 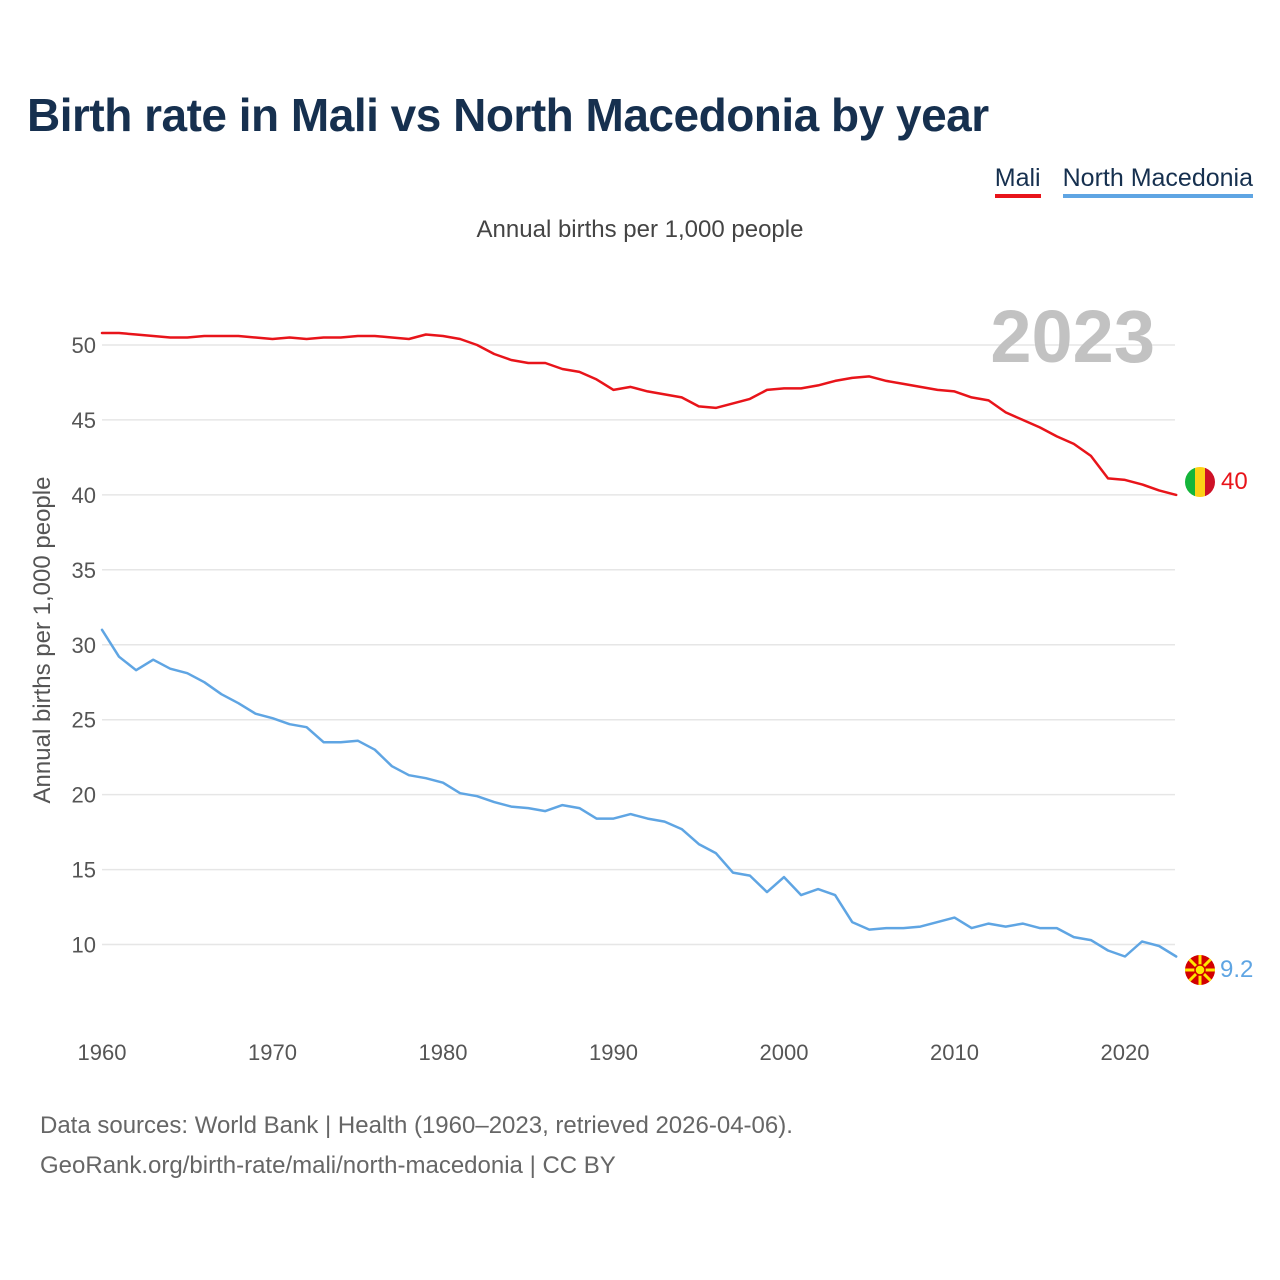 What do you see at coordinates (102, 1052) in the screenshot?
I see `x-tick-label-1960: 1960` at bounding box center [102, 1052].